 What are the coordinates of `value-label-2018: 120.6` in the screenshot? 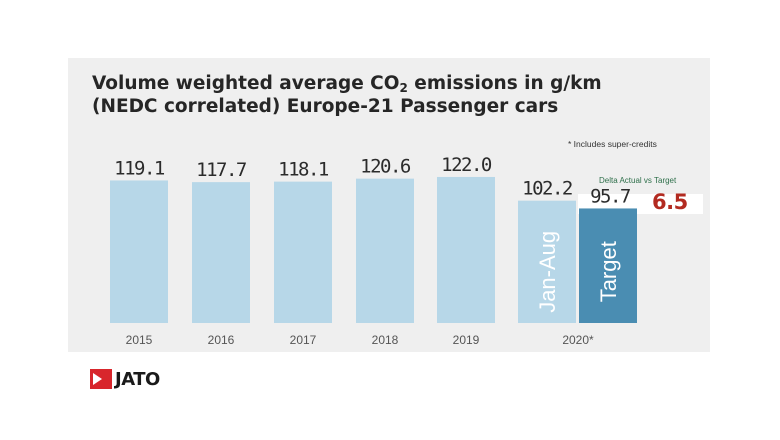 It's located at (385, 167).